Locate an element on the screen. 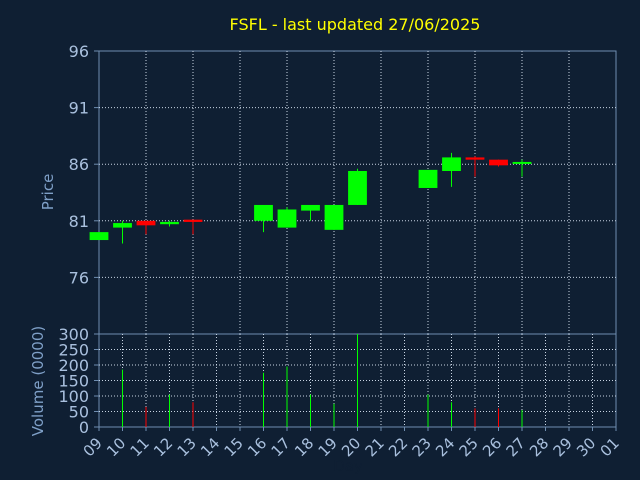  price-tick-label: 86 is located at coordinates (79, 164).